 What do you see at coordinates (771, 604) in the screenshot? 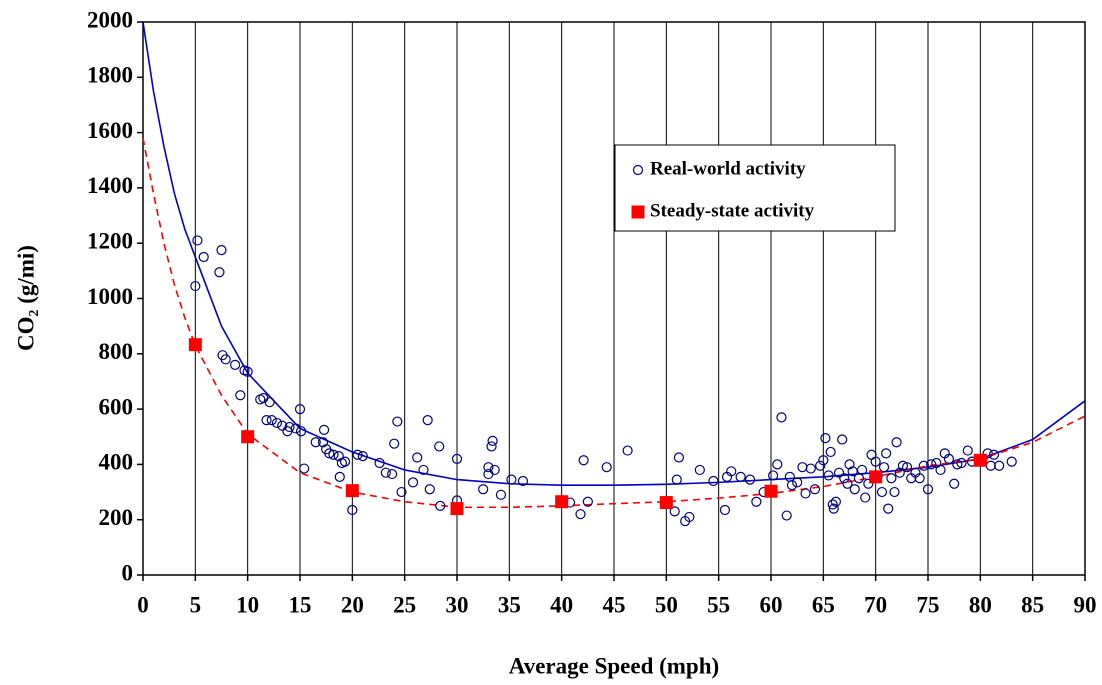
I see `x-tick-label: 60` at bounding box center [771, 604].